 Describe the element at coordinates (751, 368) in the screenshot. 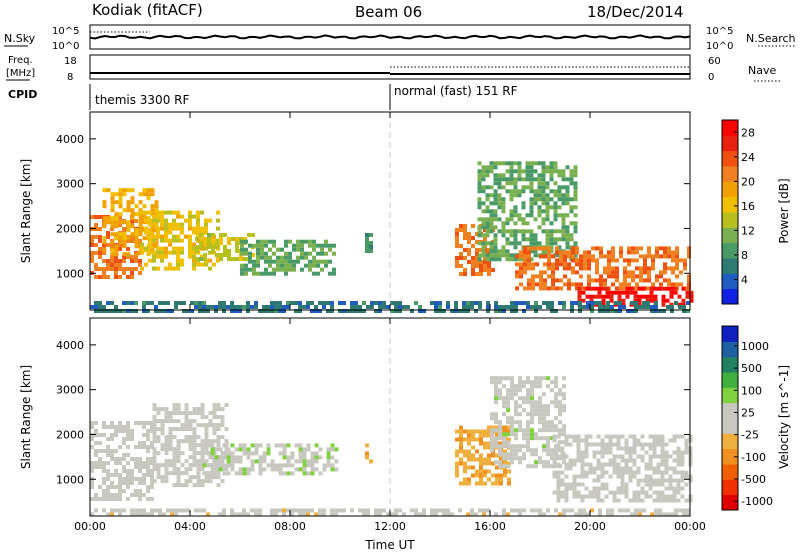

I see `colorbar-tick-label: 500` at that location.